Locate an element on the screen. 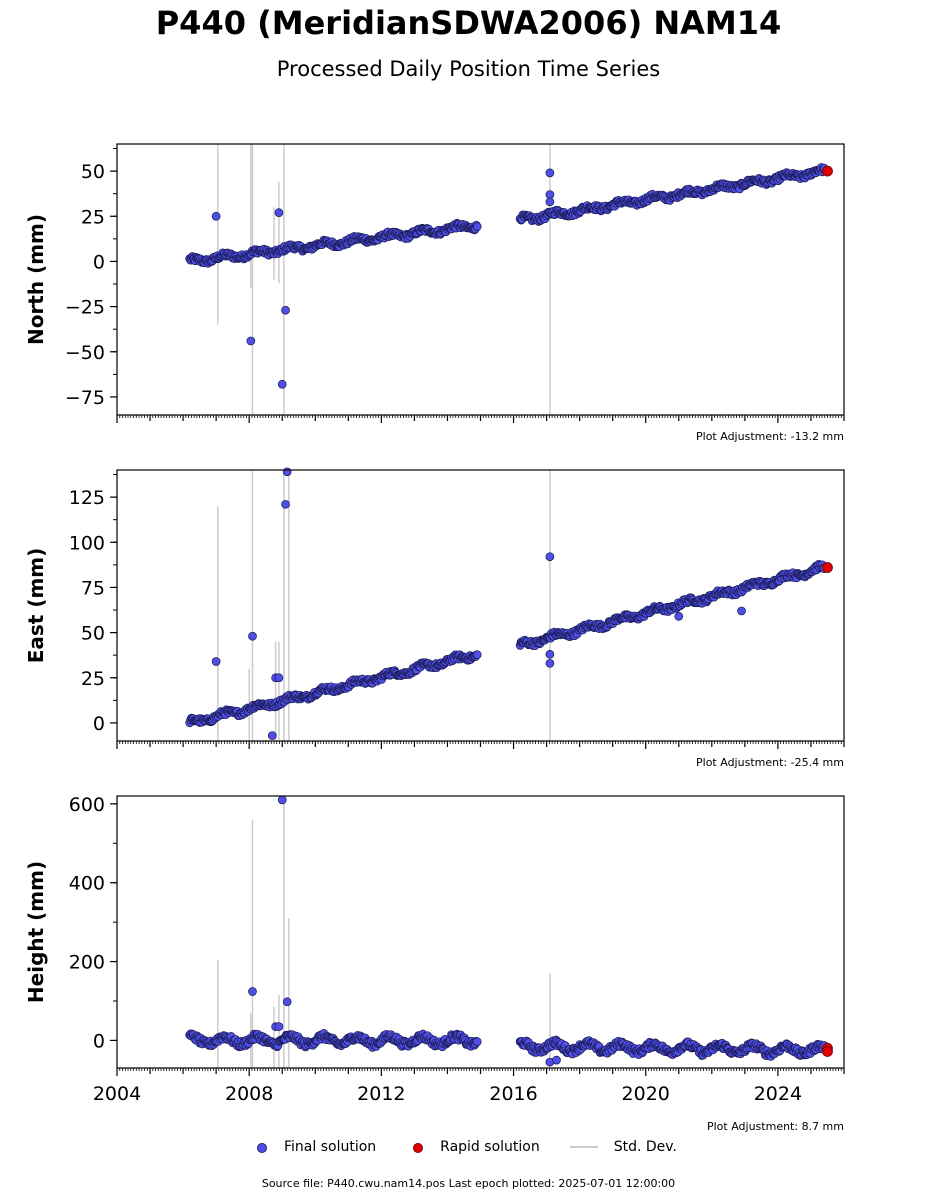 This screenshot has height=1200, width=937. chart-title: P440 (MeridianSDWA2006) NAM14 is located at coordinates (468, 23).